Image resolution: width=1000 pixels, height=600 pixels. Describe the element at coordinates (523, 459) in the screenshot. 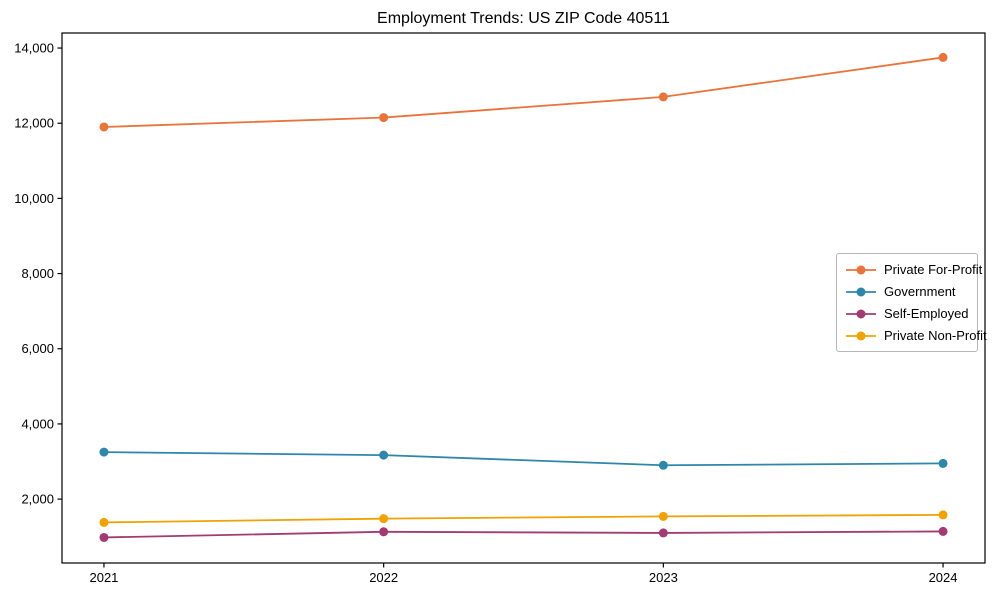

I see `series-line-government` at that location.